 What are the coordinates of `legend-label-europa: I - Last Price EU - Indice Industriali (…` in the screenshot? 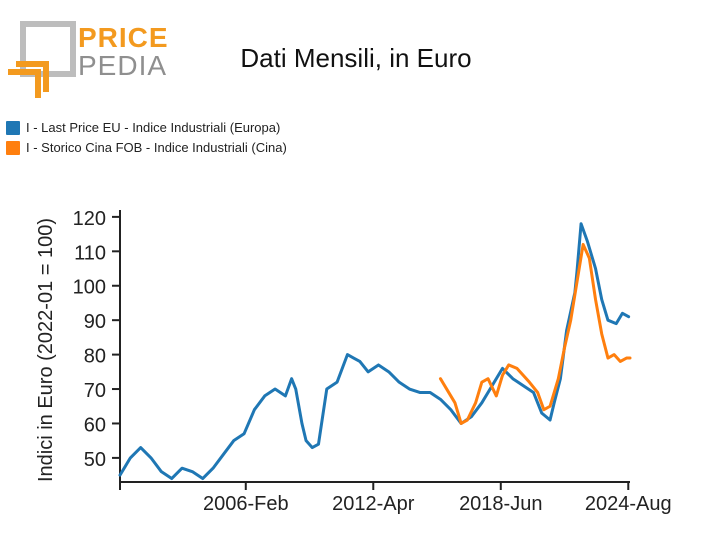 It's located at (153, 127).